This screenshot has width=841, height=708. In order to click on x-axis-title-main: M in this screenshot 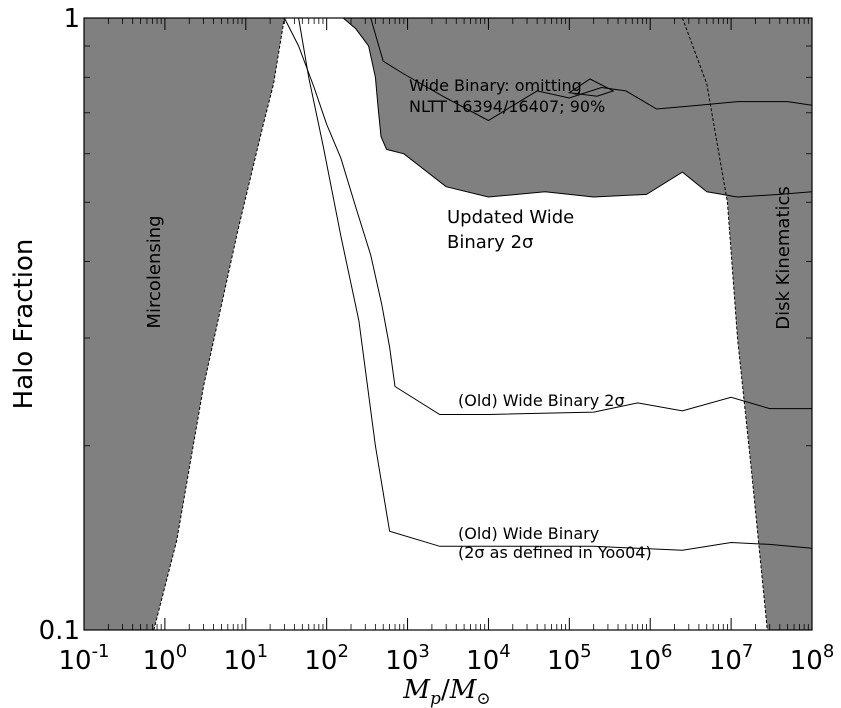, I will do `click(416, 690)`.